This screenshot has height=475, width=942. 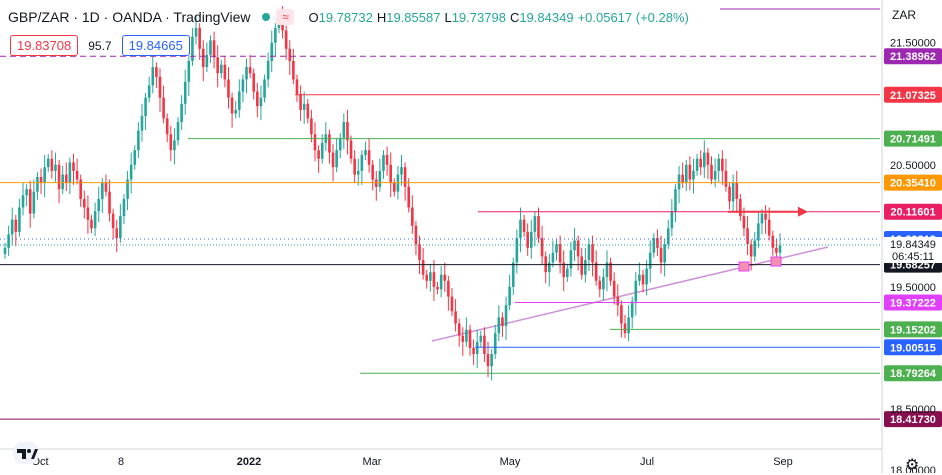 What do you see at coordinates (121, 462) in the screenshot?
I see `x-tick-label: 8` at bounding box center [121, 462].